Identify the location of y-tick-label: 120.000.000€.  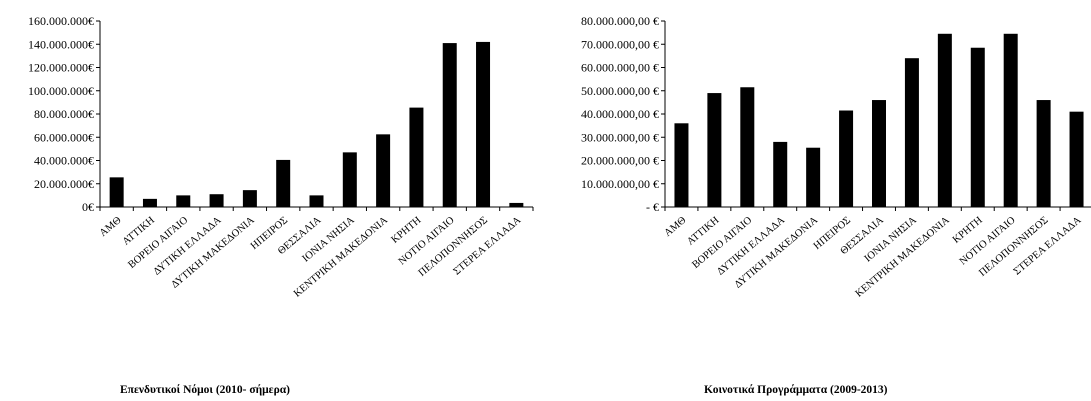
(61, 68).